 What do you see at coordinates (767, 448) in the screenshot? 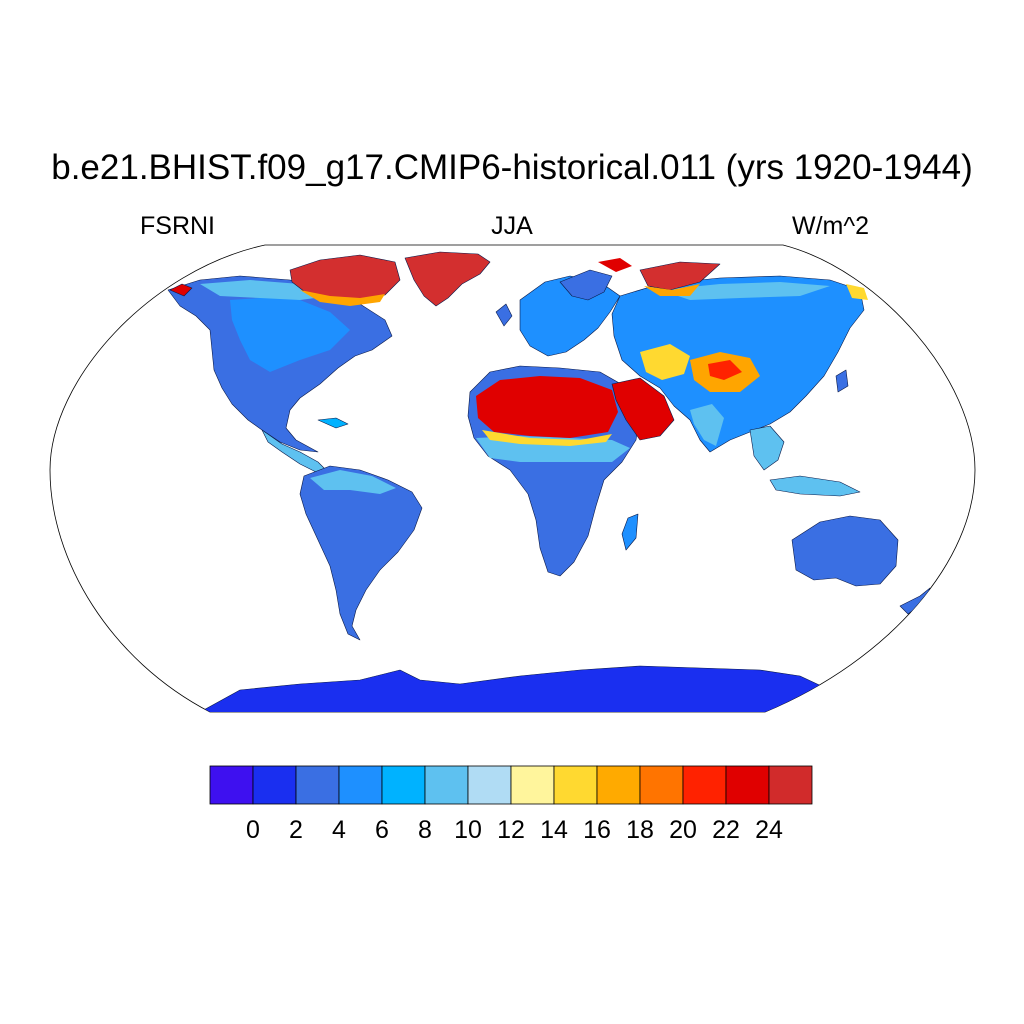
I see `land-southeast-asia` at bounding box center [767, 448].